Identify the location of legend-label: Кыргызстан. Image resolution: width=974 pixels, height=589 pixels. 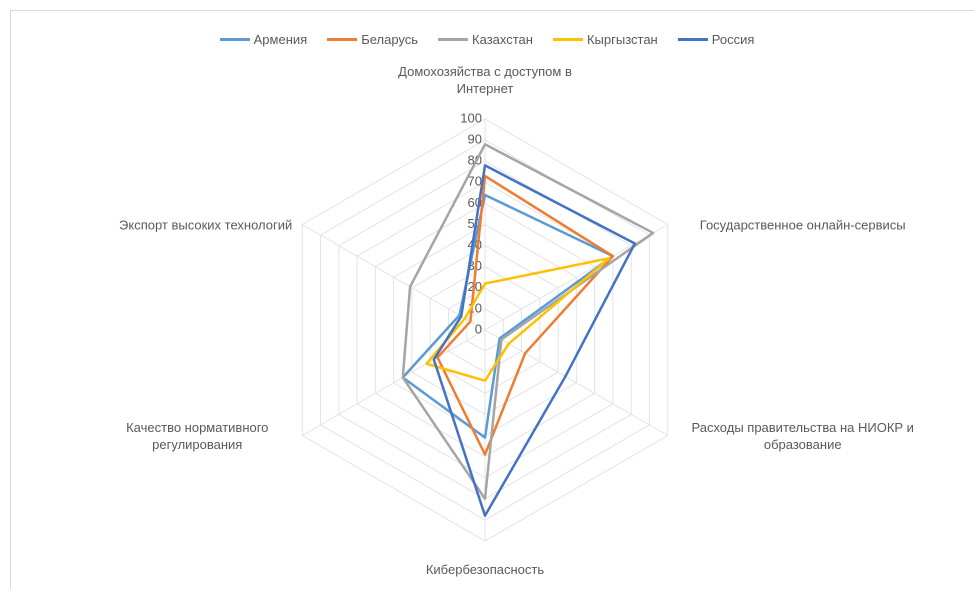
(622, 39).